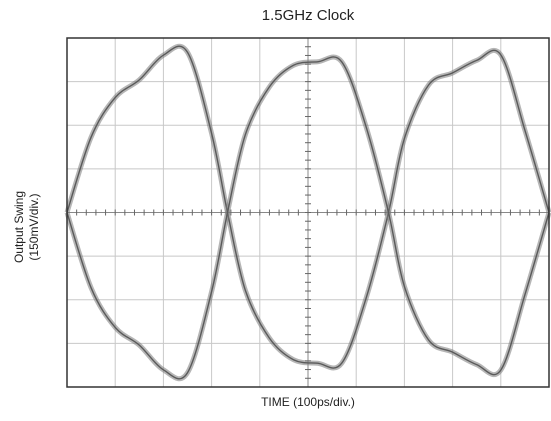 This screenshot has width=551, height=421. Describe the element at coordinates (308, 402) in the screenshot. I see `x-axis-label: TIME (100ps/div.)` at that location.